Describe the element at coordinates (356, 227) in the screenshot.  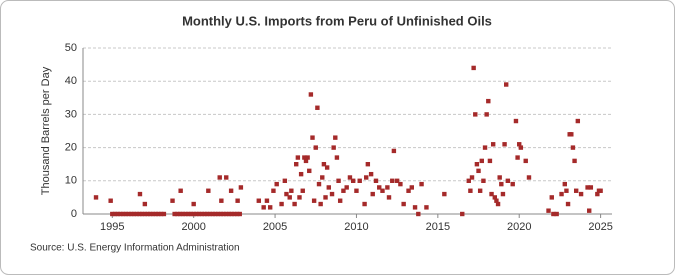
I see `x-tick-label: 2010` at that location.